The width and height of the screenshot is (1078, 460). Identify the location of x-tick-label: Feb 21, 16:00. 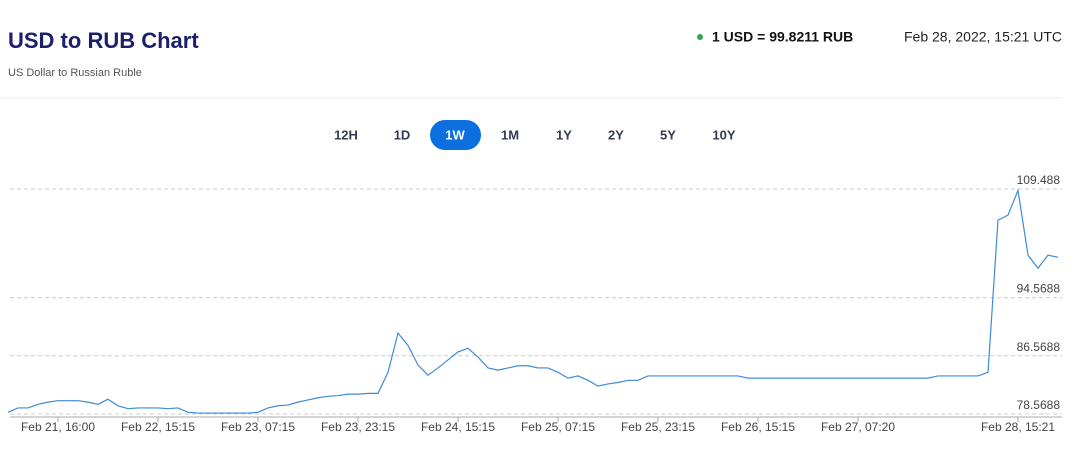
(58, 427).